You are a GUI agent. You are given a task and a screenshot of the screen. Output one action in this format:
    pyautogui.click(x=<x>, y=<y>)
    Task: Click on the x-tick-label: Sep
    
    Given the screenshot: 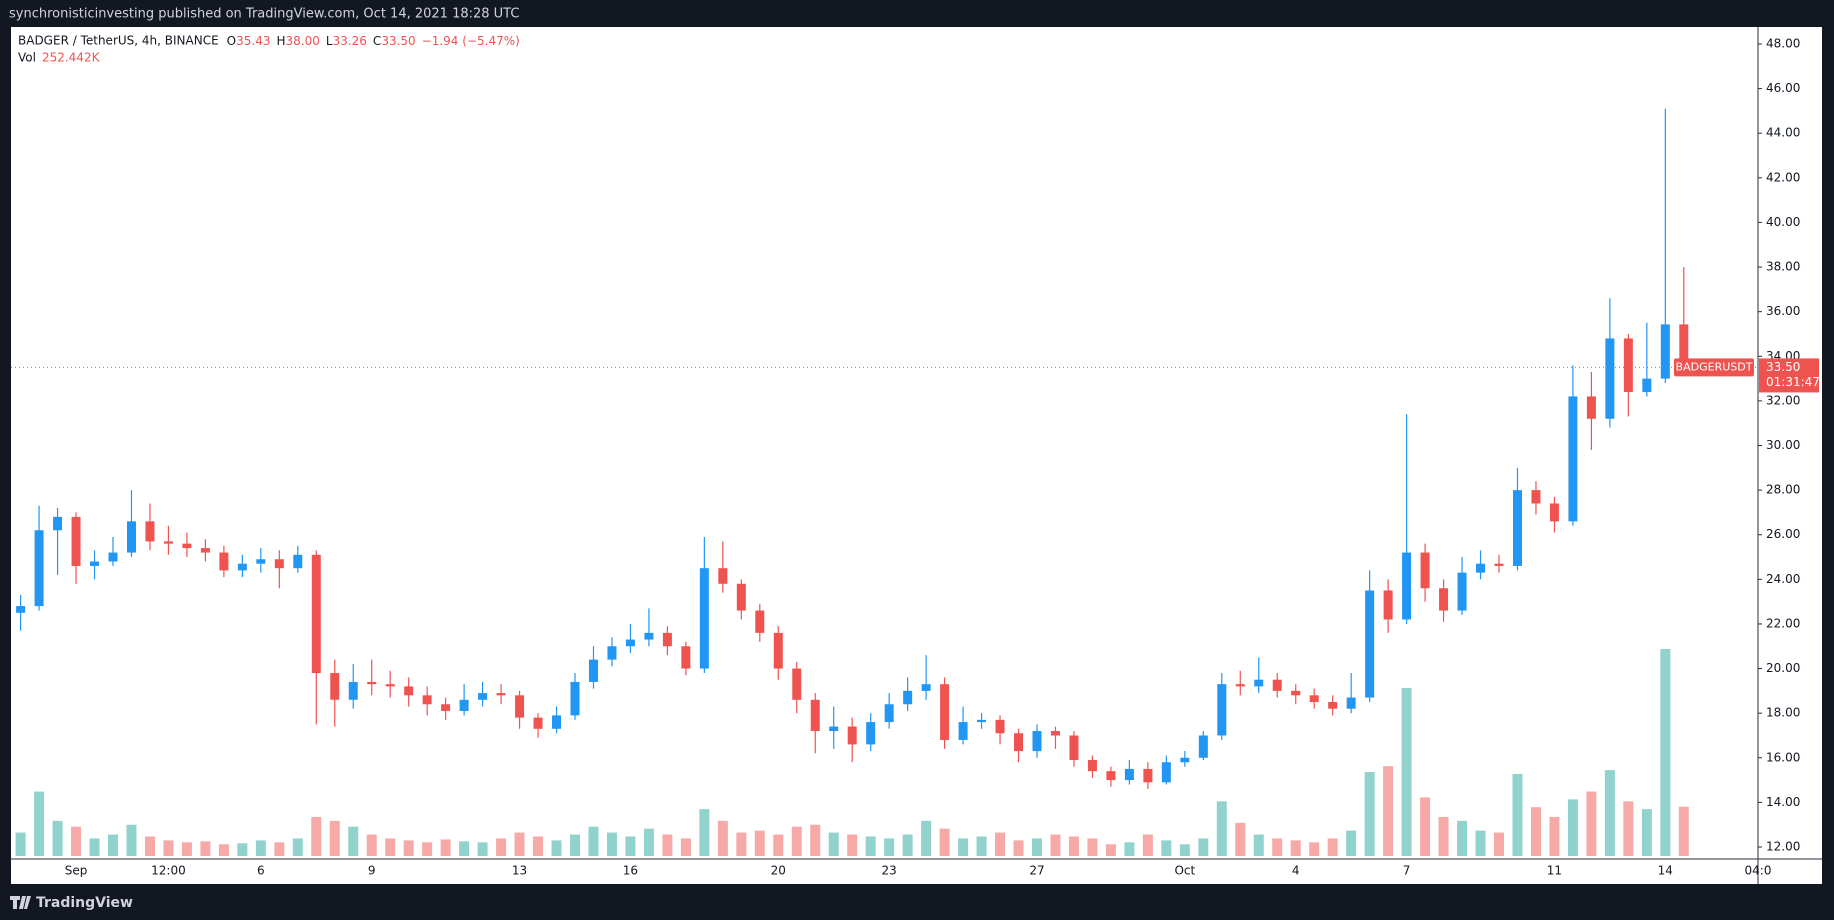 What is the action you would take?
    pyautogui.click(x=76, y=871)
    